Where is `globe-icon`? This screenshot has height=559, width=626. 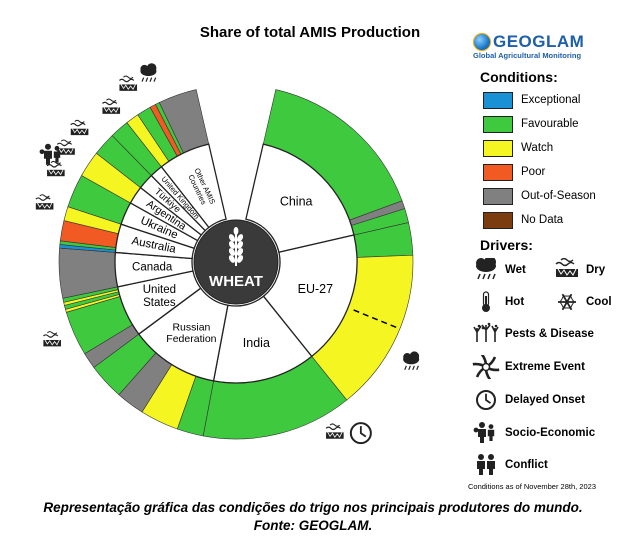
globe-icon is located at coordinates (482, 42).